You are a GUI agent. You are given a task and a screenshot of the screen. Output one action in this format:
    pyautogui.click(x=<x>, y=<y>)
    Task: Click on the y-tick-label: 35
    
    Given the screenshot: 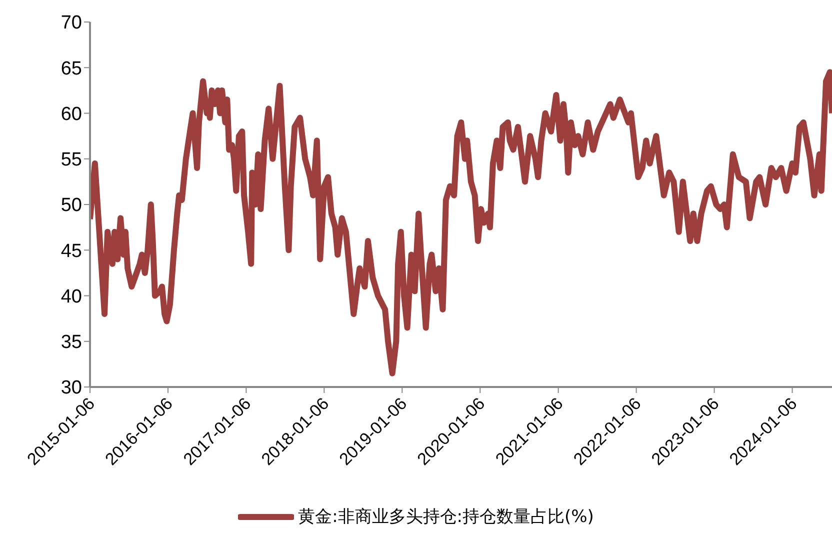 What is the action you would take?
    pyautogui.click(x=71, y=343)
    